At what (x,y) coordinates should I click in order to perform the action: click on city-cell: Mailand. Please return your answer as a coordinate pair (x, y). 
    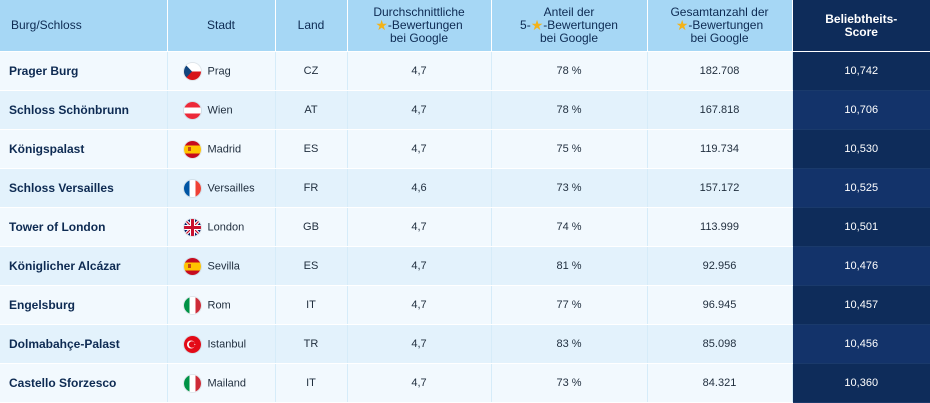
    Looking at the image, I should click on (221, 383).